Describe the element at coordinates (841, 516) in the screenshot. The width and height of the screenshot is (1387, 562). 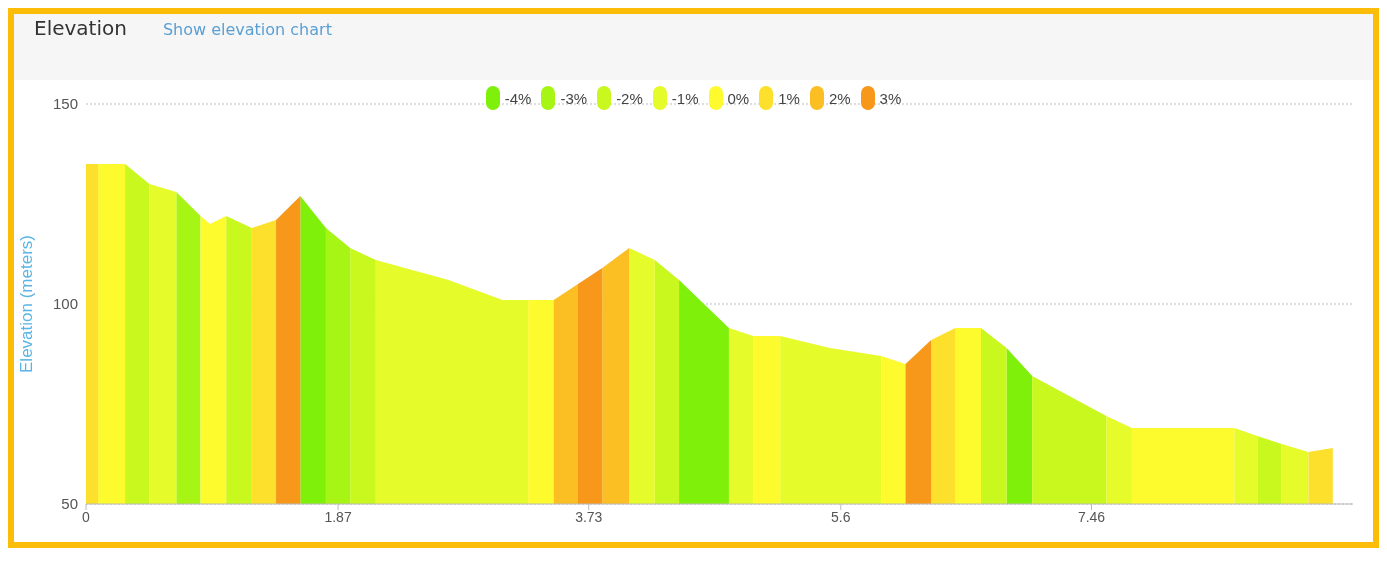
I see `x-tick-label: 5.6` at that location.